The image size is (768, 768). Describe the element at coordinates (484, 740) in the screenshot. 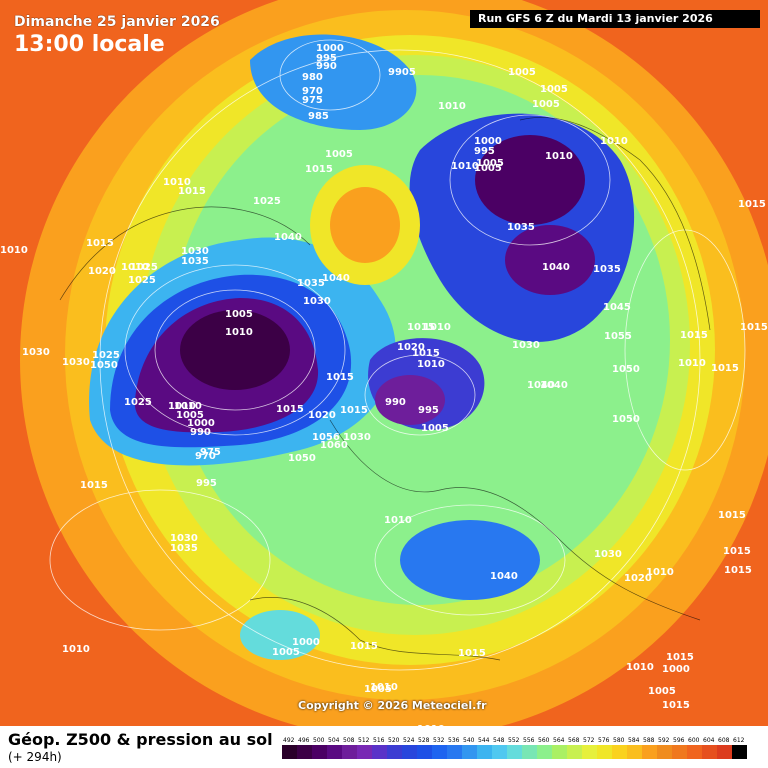

I see `legend-value: 544` at that location.